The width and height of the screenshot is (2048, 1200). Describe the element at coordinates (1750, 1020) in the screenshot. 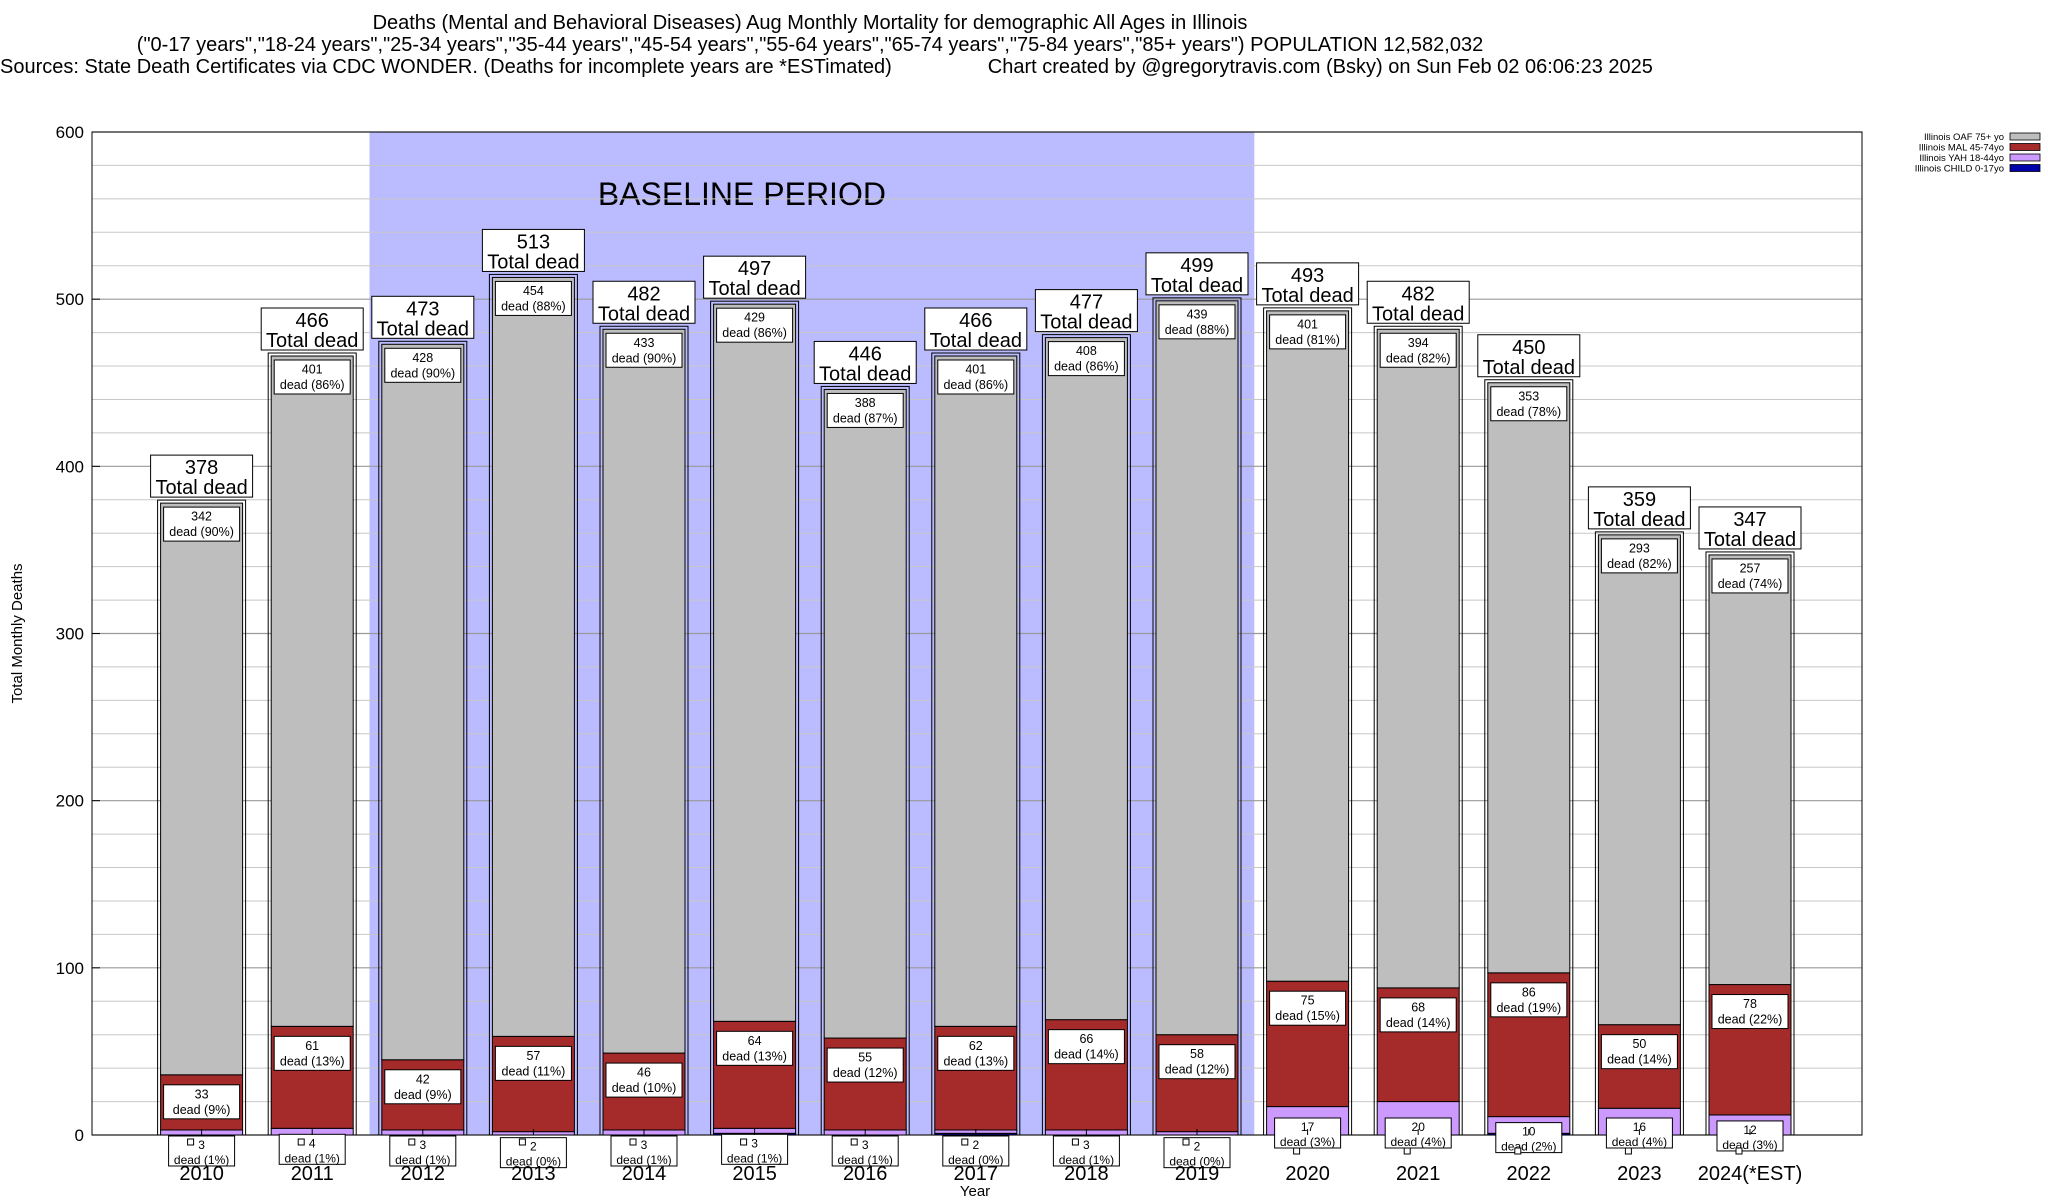

I see `mal-label-percent: dead (22%)` at that location.